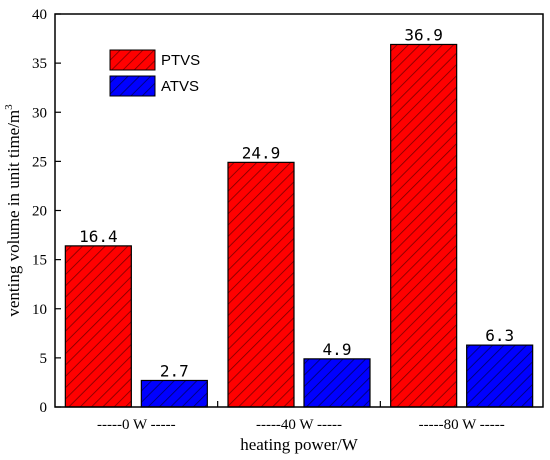 Image resolution: width=550 pixels, height=460 pixels. Describe the element at coordinates (39, 113) in the screenshot. I see `y-tick-label: 30` at that location.